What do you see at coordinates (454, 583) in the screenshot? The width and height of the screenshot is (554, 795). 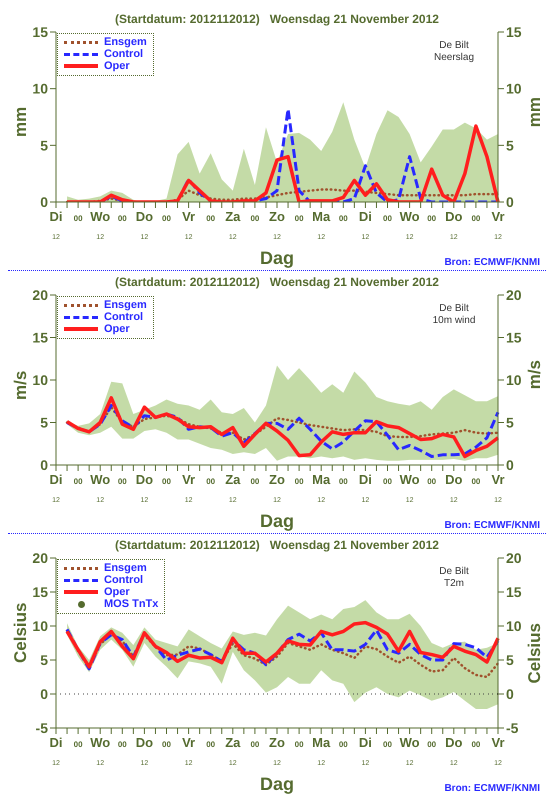 I see `annotation: T2m` at bounding box center [454, 583].